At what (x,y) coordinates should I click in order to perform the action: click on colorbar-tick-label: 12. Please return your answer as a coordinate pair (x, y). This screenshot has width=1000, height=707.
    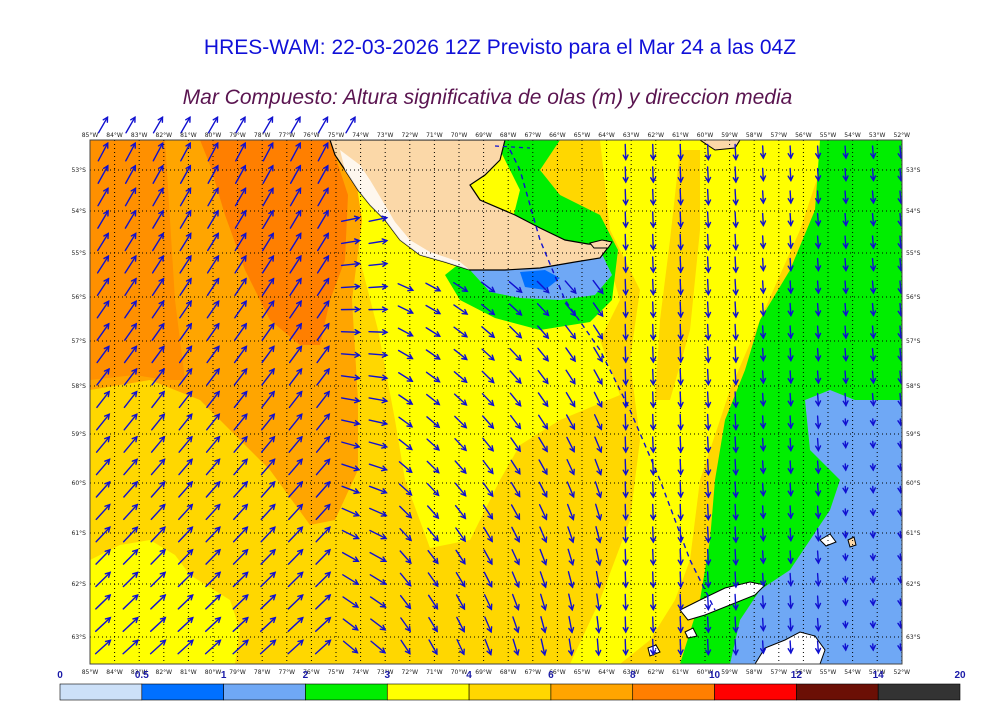
    Looking at the image, I should click on (797, 675).